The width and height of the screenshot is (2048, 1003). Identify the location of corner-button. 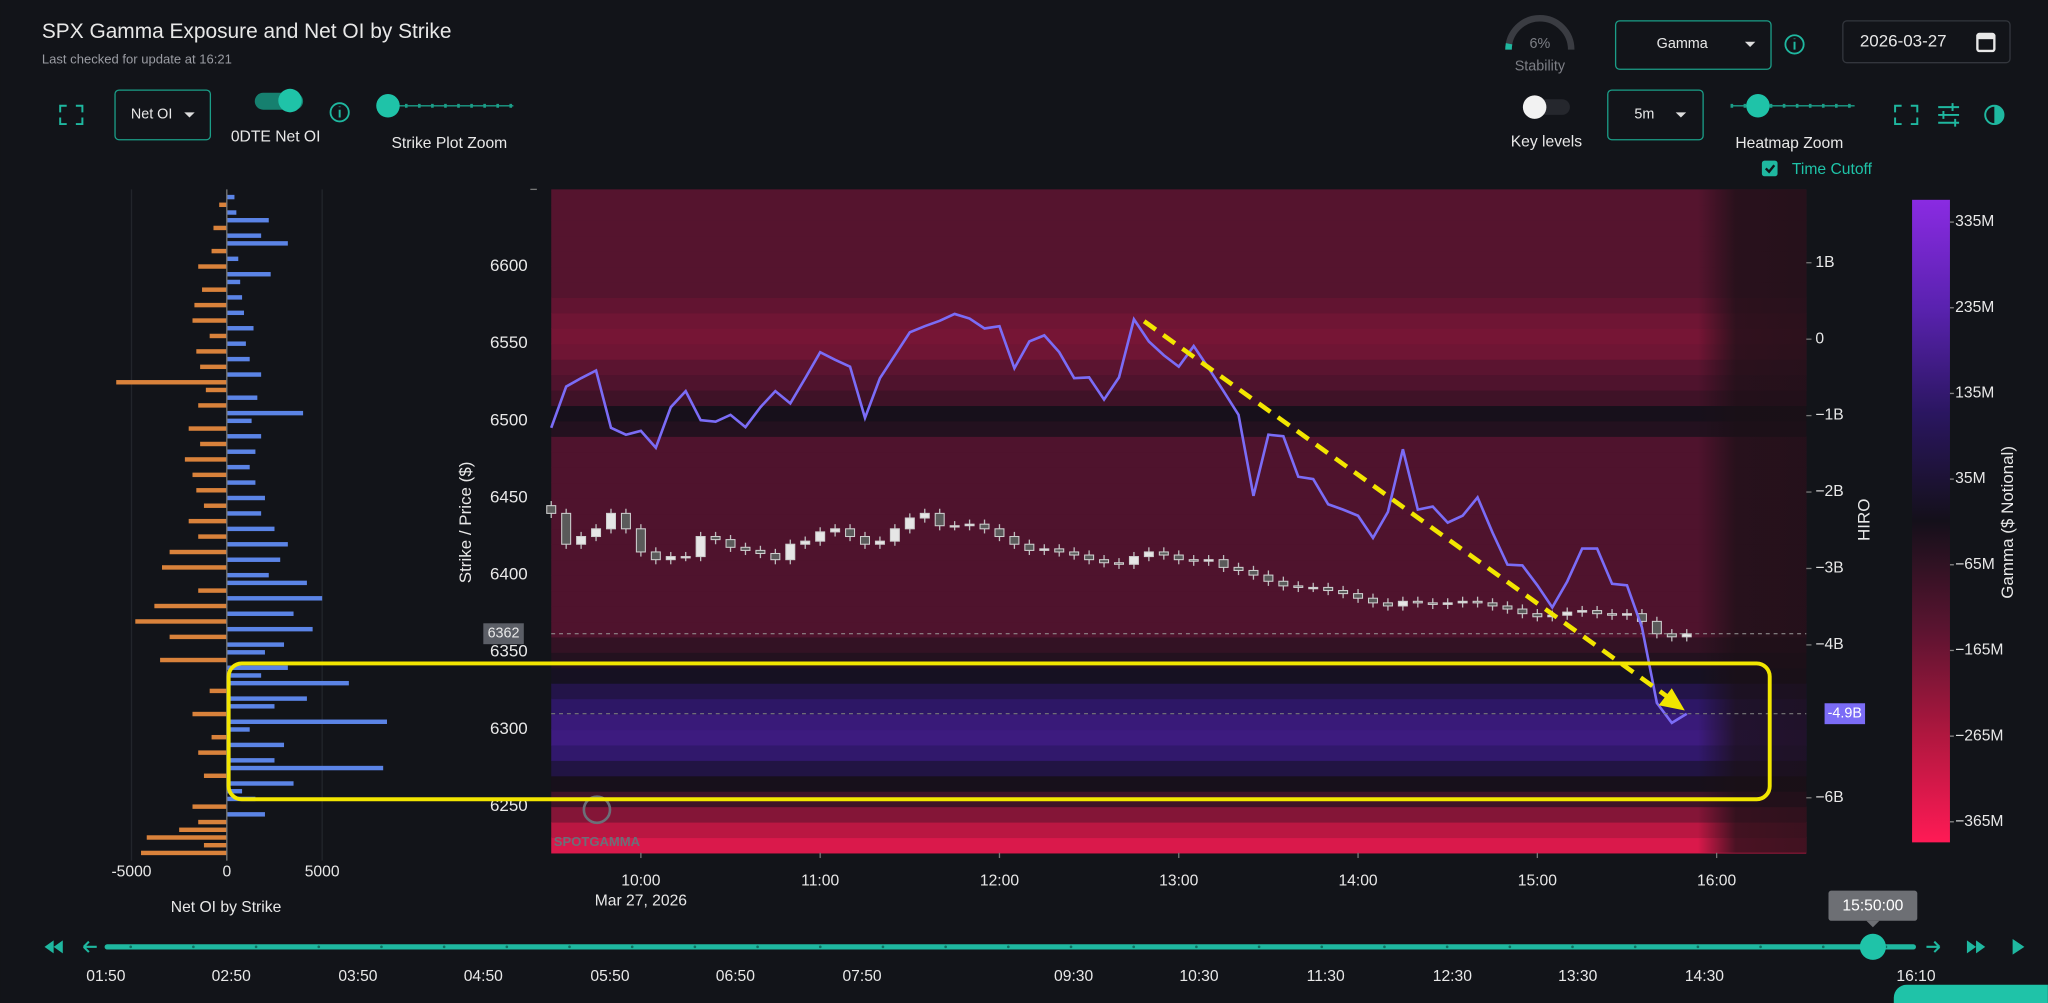
(1970, 993).